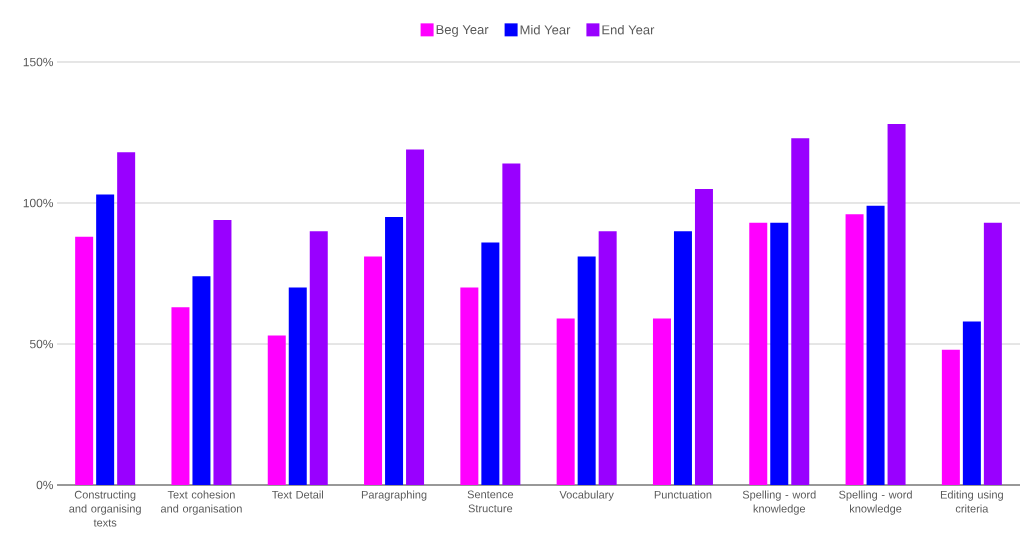  Describe the element at coordinates (545, 29) in the screenshot. I see `legend-label: Mid Year` at that location.